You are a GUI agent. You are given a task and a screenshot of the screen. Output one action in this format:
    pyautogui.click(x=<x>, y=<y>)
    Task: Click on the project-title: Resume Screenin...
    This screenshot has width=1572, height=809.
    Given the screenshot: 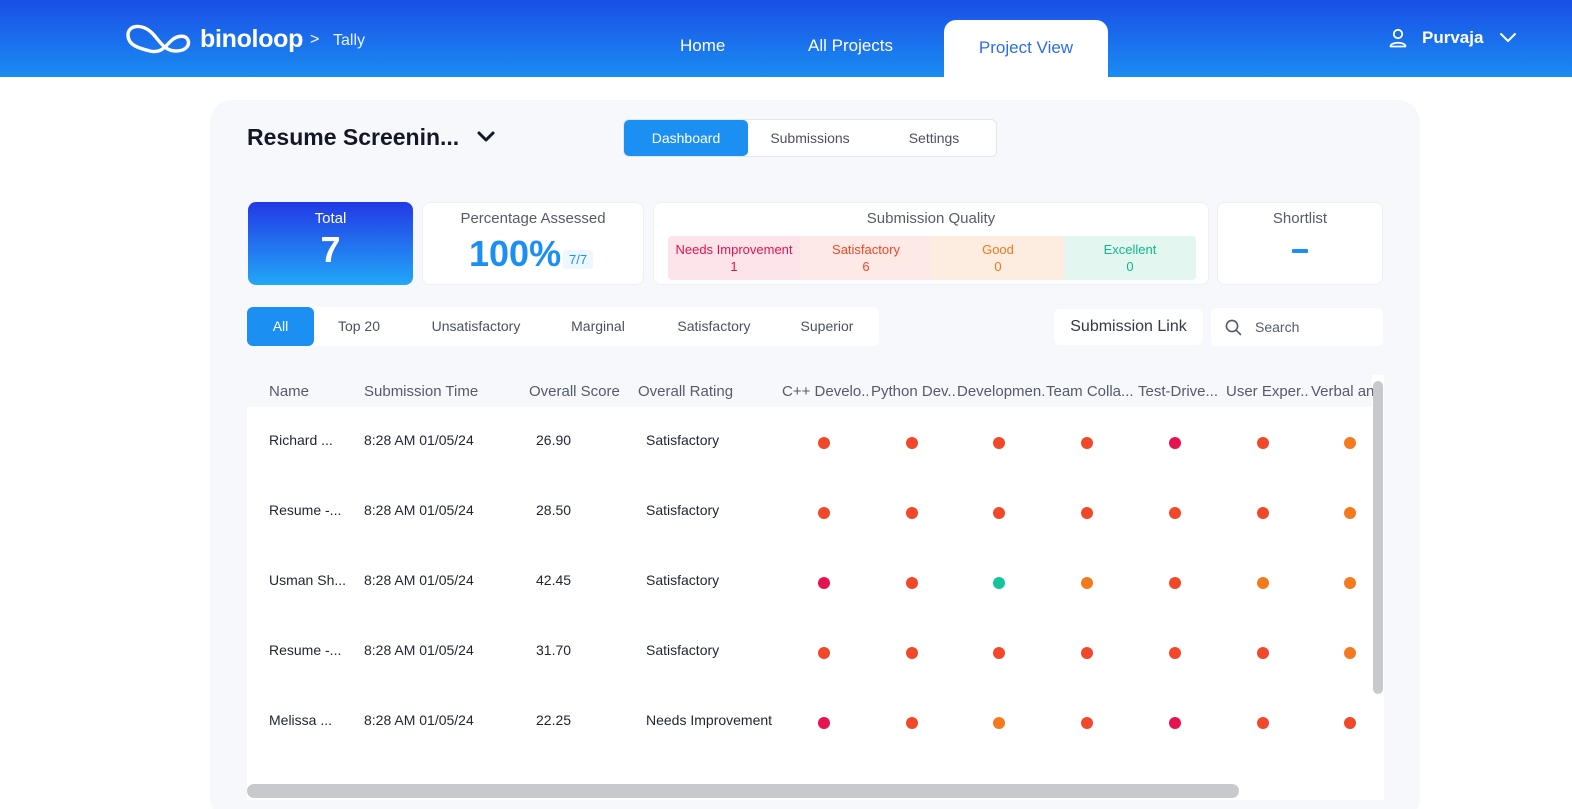 What is the action you would take?
    pyautogui.click(x=353, y=137)
    